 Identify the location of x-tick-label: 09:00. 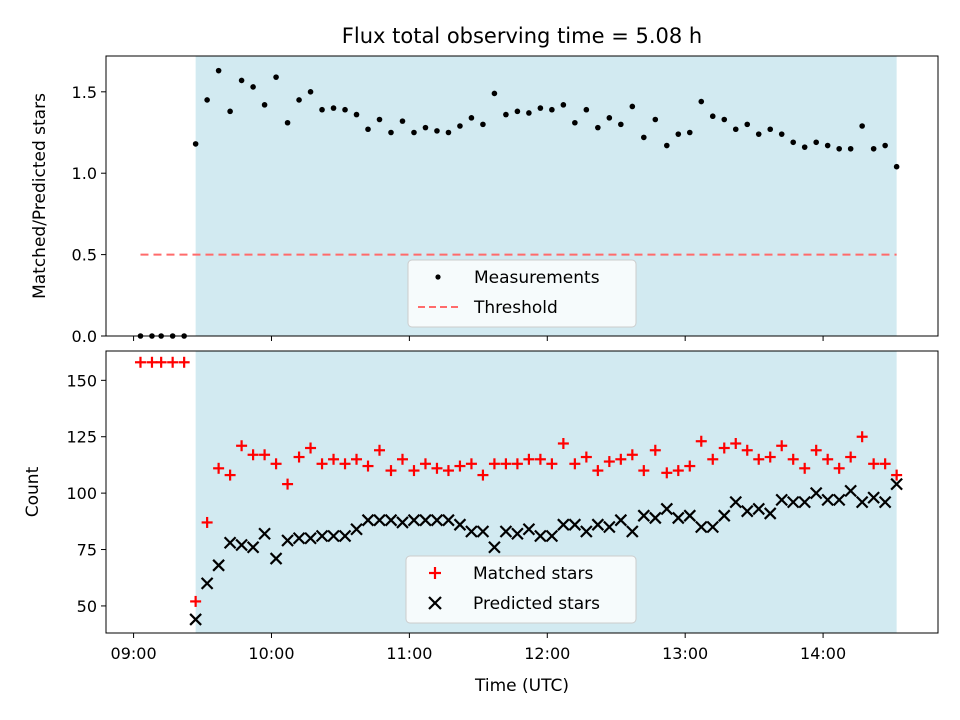
(134, 653).